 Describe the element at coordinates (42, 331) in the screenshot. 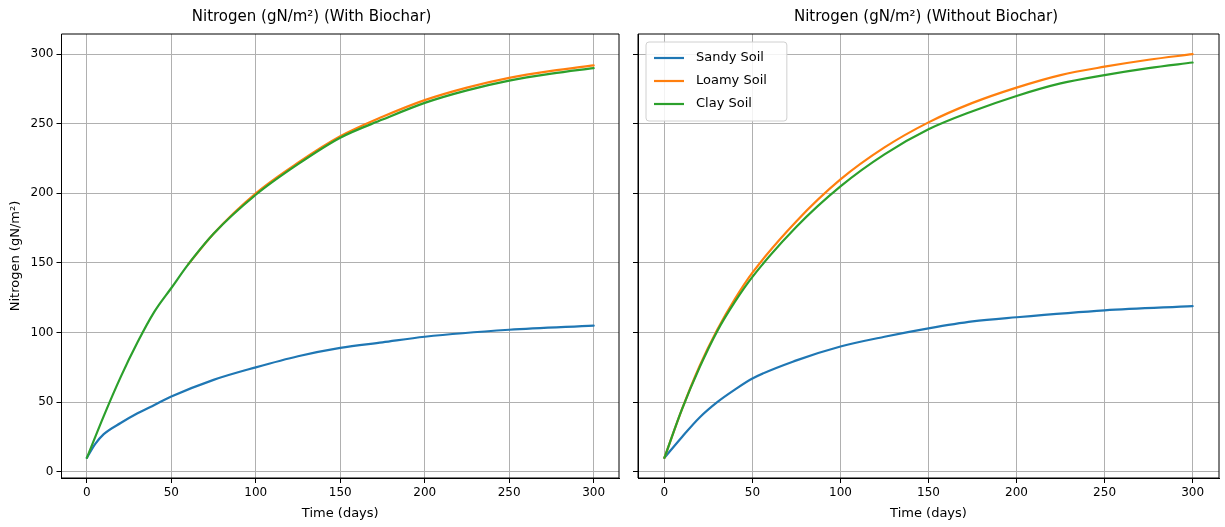

I see `y-tick-label: 100` at that location.